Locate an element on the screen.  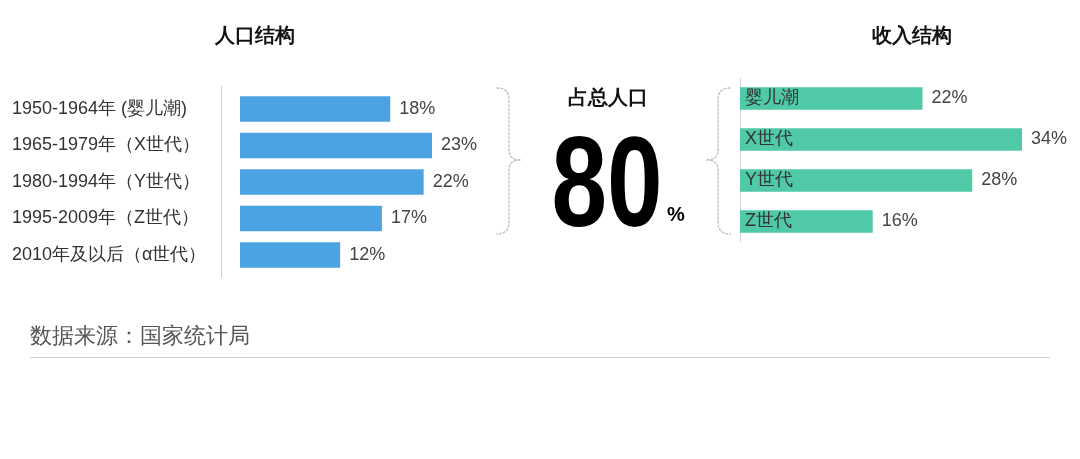
source-note: 数据来源：国家统计局 is located at coordinates (140, 336).